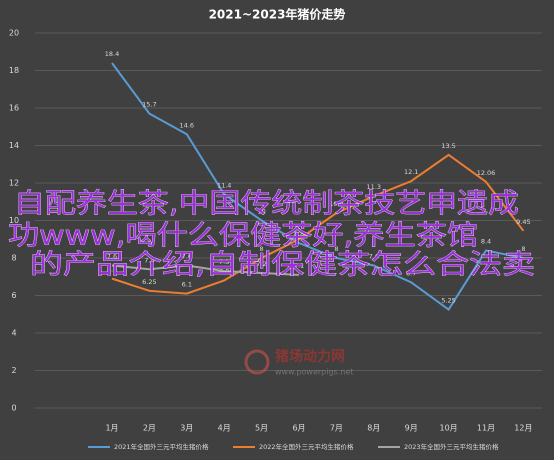 Image resolution: width=554 pixels, height=460 pixels. What do you see at coordinates (306, 446) in the screenshot?
I see `legend-label: 2022年全国外三元平均生猪价格` at bounding box center [306, 446].